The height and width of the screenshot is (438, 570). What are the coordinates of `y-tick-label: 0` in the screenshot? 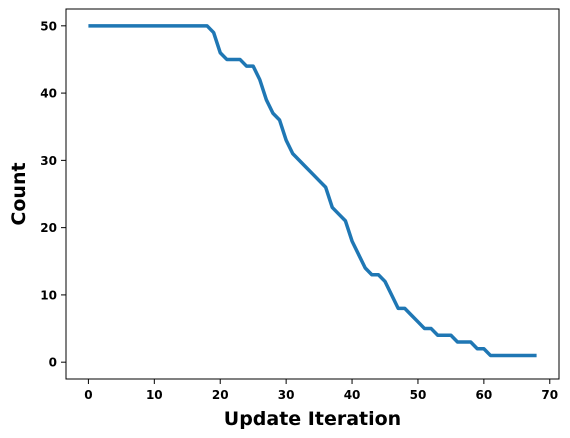 It's located at (53, 363).